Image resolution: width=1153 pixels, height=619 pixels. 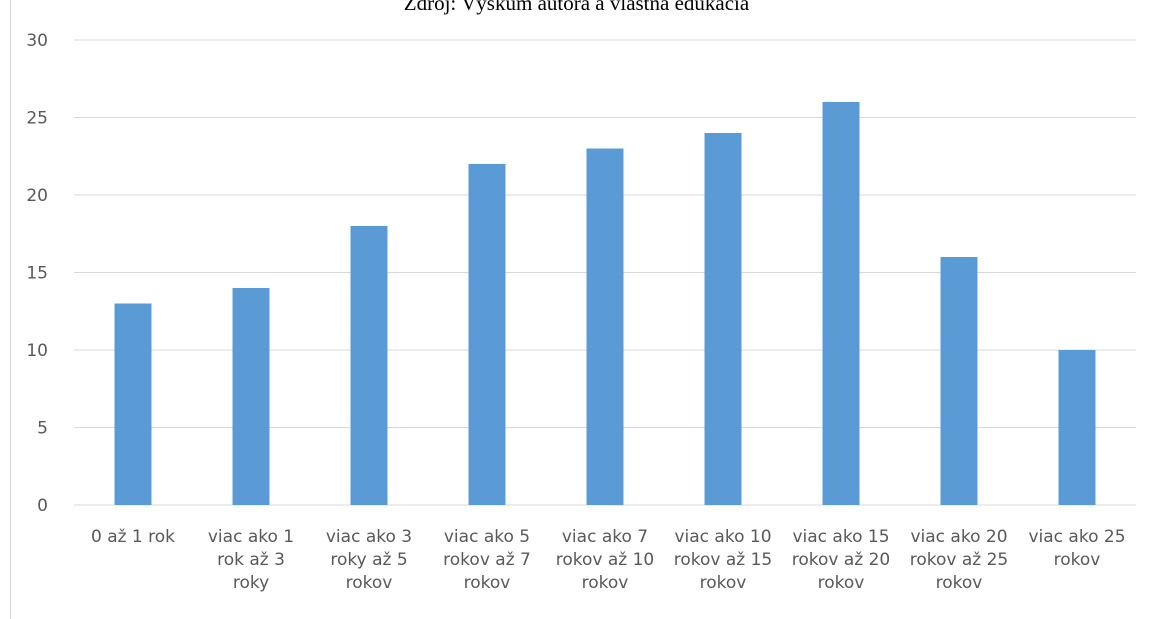 I want to click on x-category-label-line: rok až 3, so click(x=251, y=560).